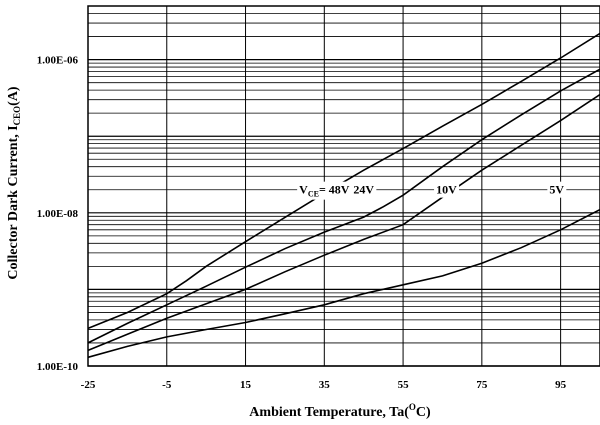  Describe the element at coordinates (58, 214) in the screenshot. I see `y-tick-label: 1.00E-08` at that location.